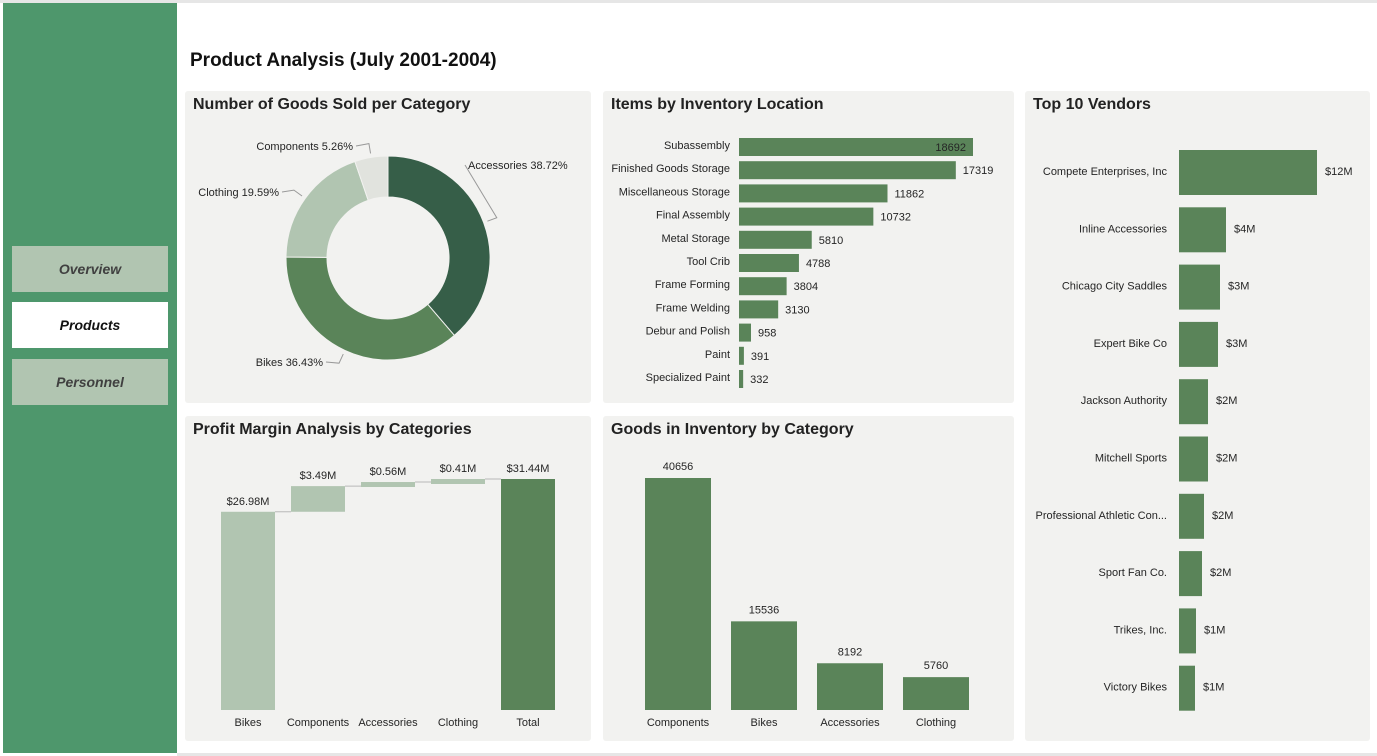 Image resolution: width=1377 pixels, height=756 pixels. Describe the element at coordinates (978, 171) in the screenshot. I see `location-value: 17319` at that location.